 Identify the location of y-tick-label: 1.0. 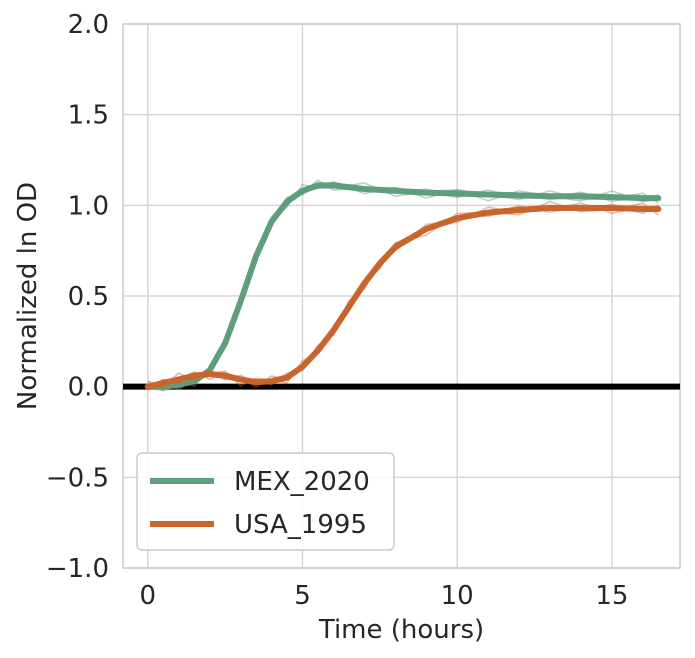
(88, 206).